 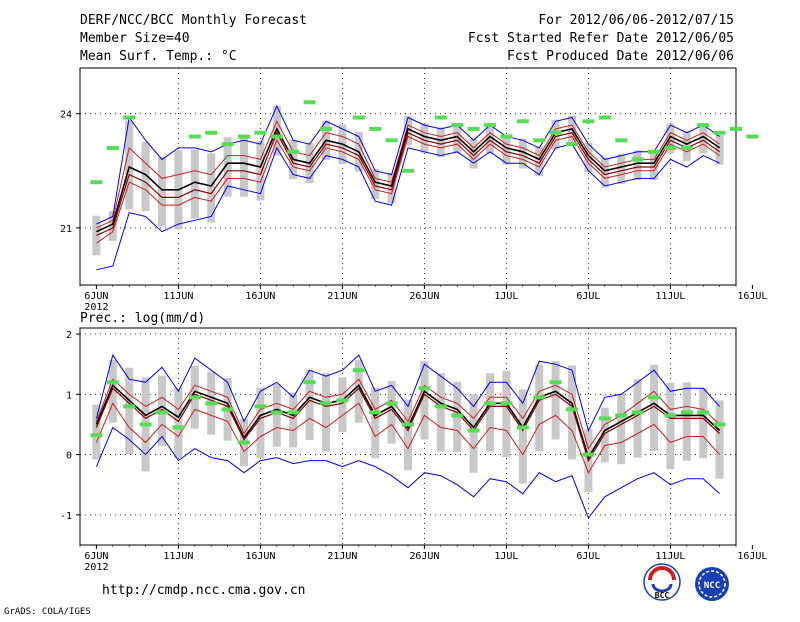 What do you see at coordinates (69, 335) in the screenshot?
I see `precip-ytick-label: 2` at bounding box center [69, 335].